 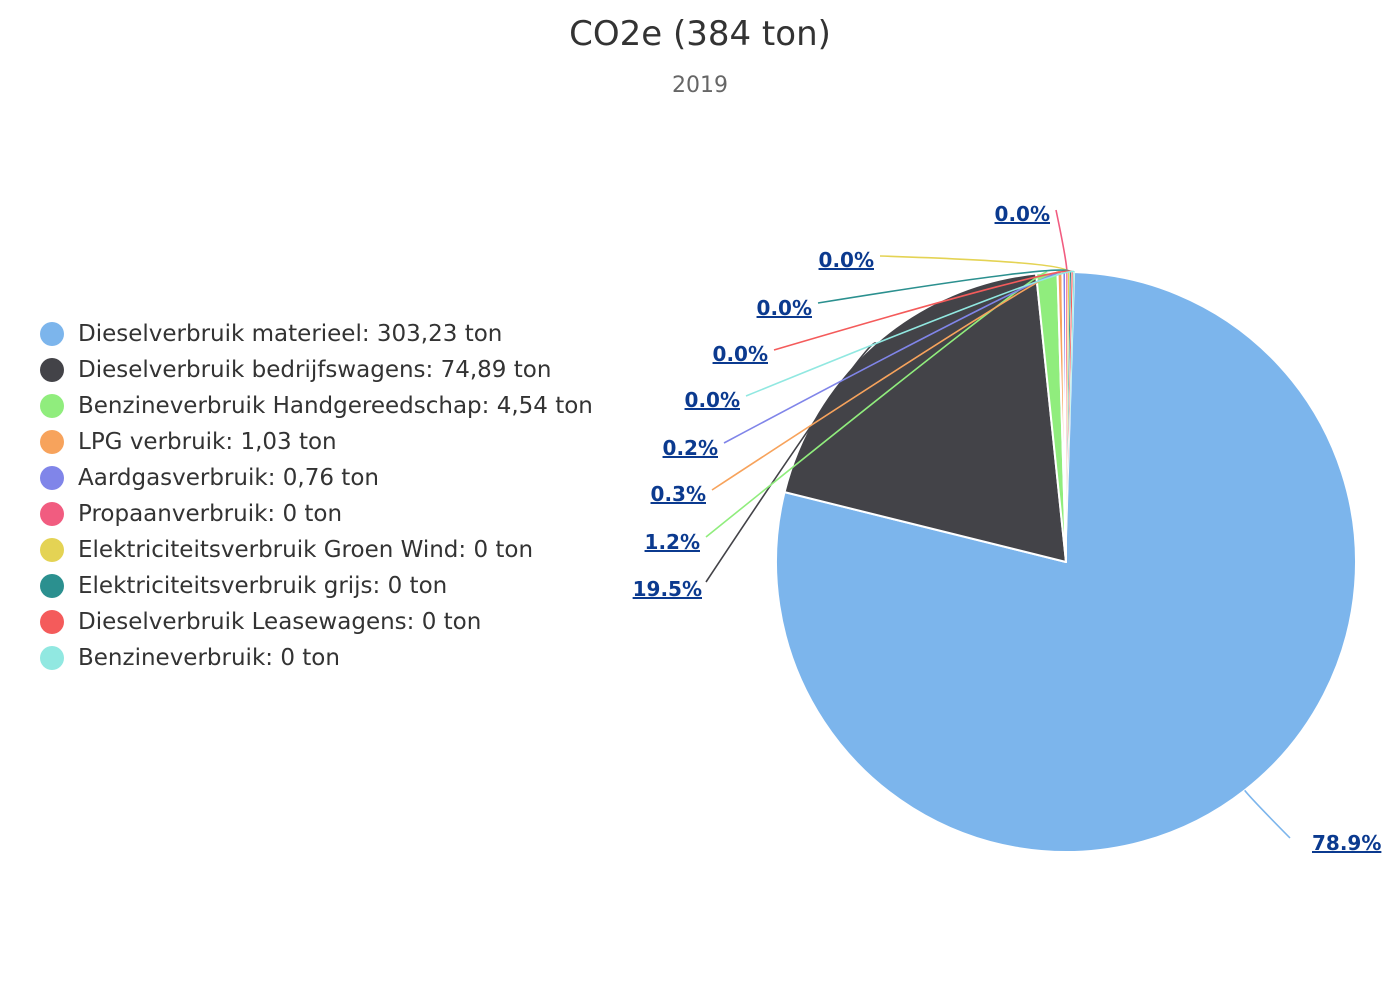 I want to click on legend-label: Elektriciteitsverbruik grijs: 0 ton, so click(x=263, y=586).